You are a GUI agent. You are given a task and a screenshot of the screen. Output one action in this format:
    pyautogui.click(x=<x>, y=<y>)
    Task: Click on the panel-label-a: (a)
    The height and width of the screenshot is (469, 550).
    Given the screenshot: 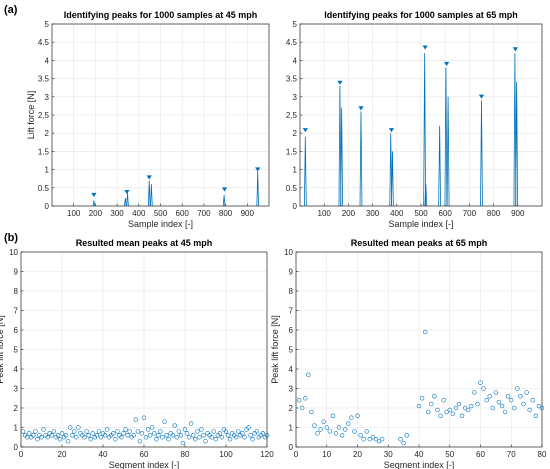 What is the action you would take?
    pyautogui.click(x=11, y=10)
    